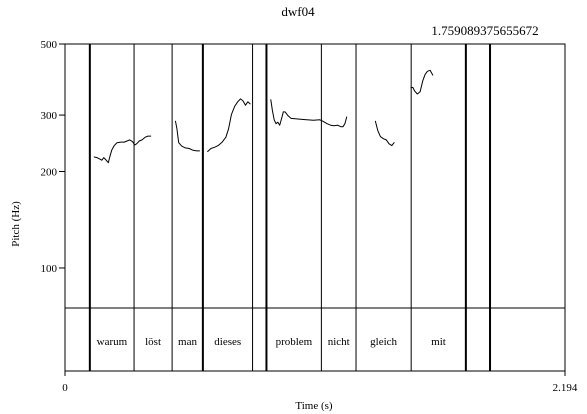  Describe the element at coordinates (153, 342) in the screenshot. I see `word-label: löst` at that location.